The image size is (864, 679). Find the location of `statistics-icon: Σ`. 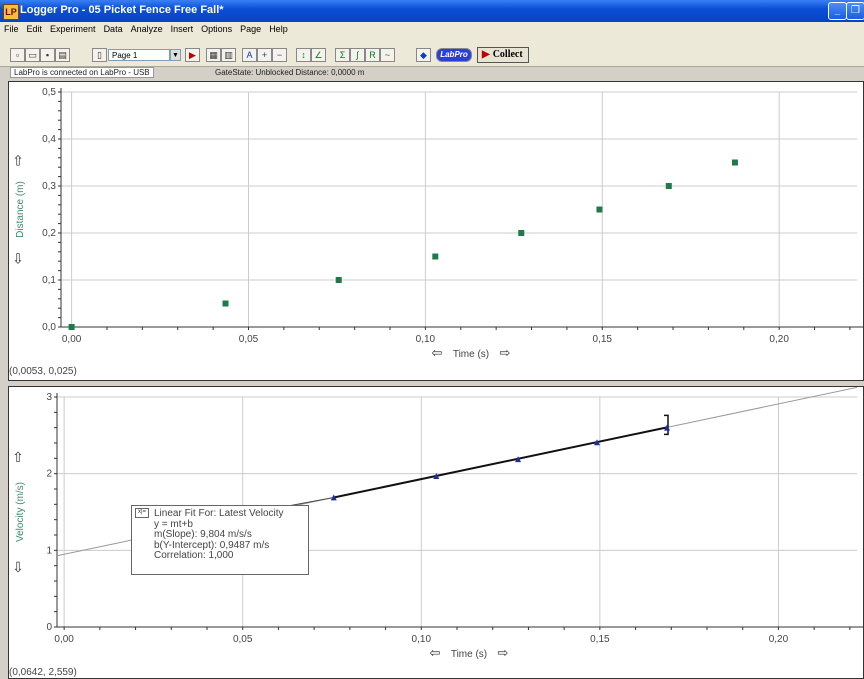

statistics-icon: Σ is located at coordinates (342, 55).